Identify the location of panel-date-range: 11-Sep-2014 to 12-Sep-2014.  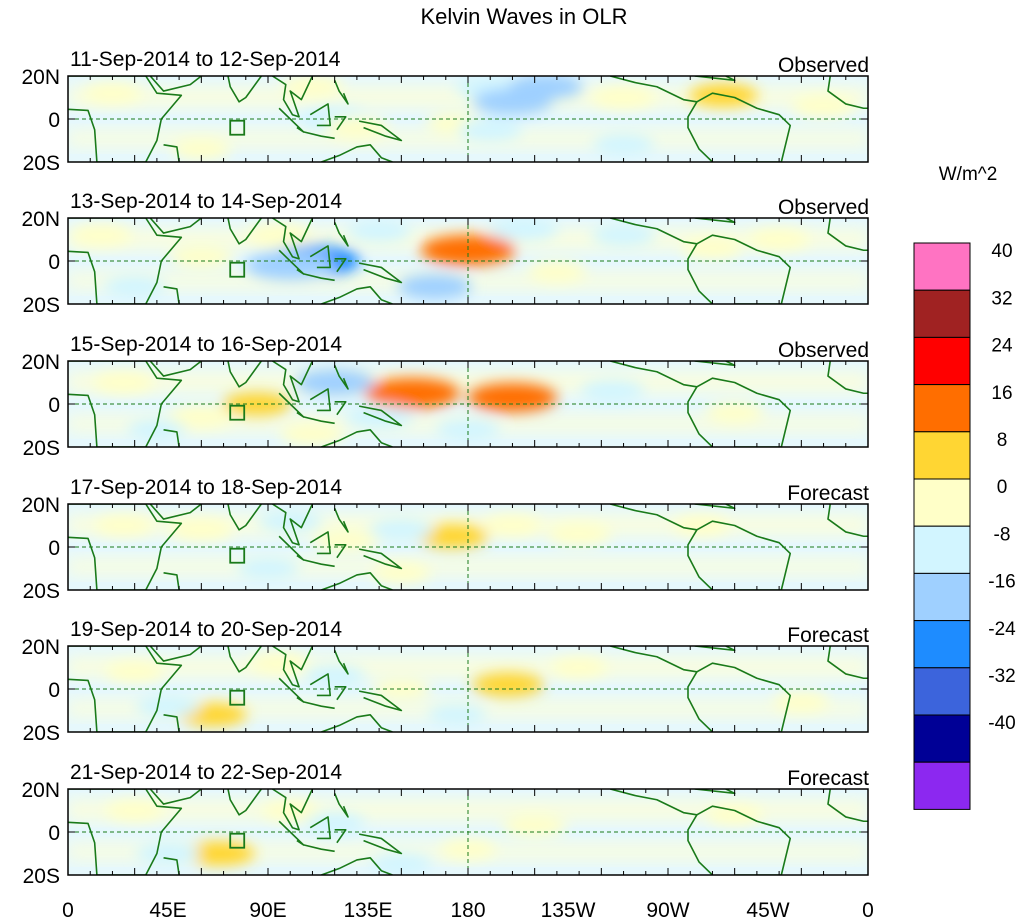
(205, 59).